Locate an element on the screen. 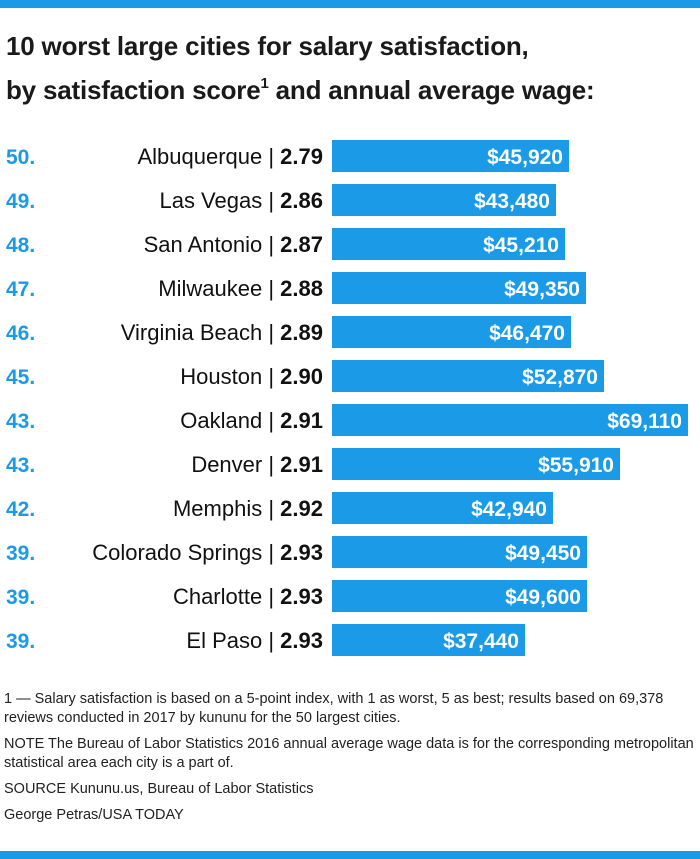 This screenshot has width=700, height=859. top-rule is located at coordinates (350, 4).